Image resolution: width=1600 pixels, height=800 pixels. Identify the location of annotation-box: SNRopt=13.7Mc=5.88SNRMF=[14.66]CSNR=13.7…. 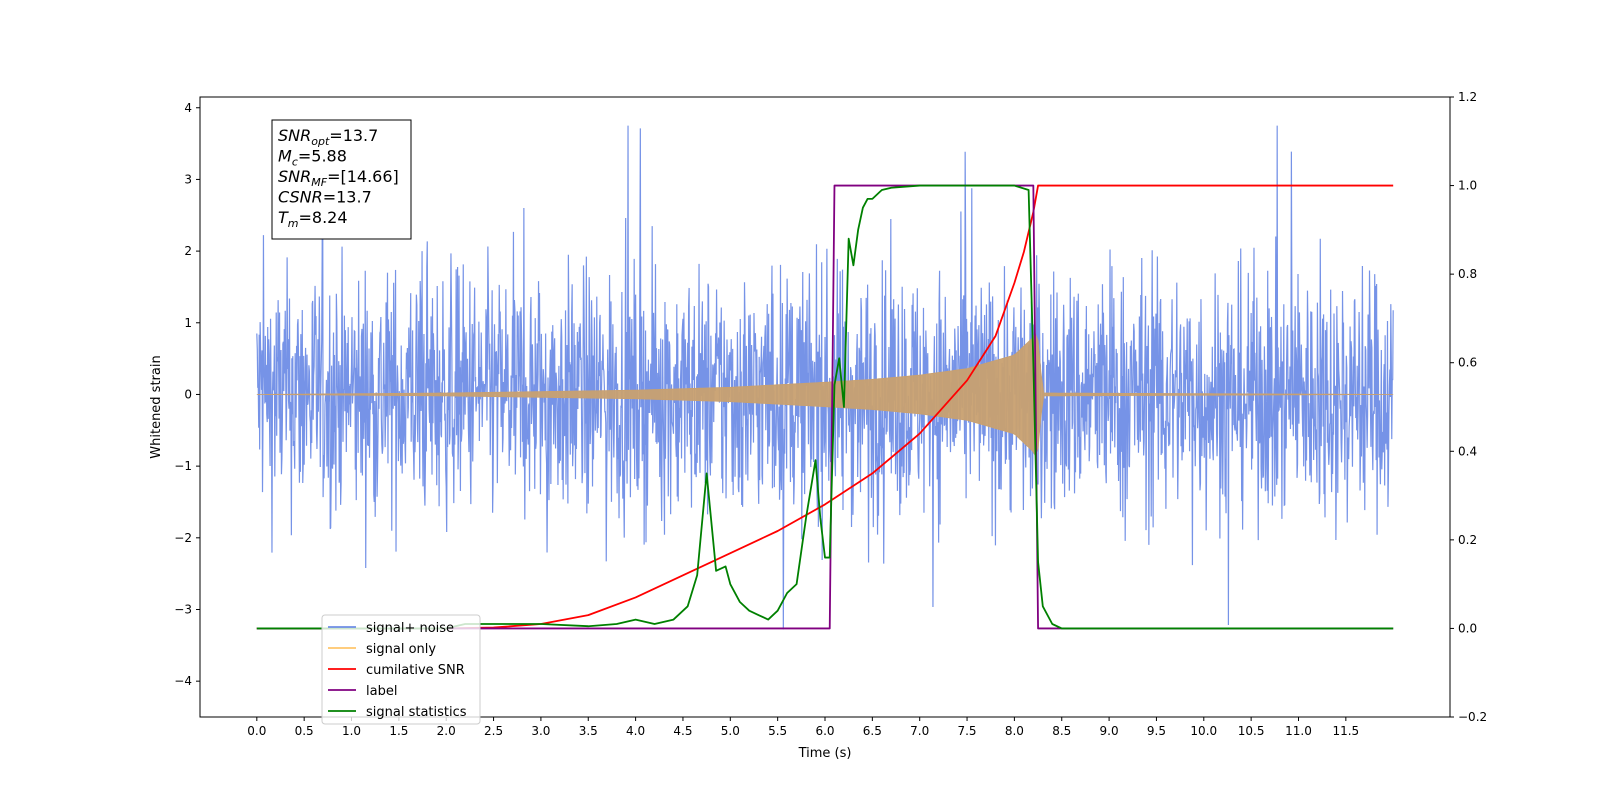
(341, 179).